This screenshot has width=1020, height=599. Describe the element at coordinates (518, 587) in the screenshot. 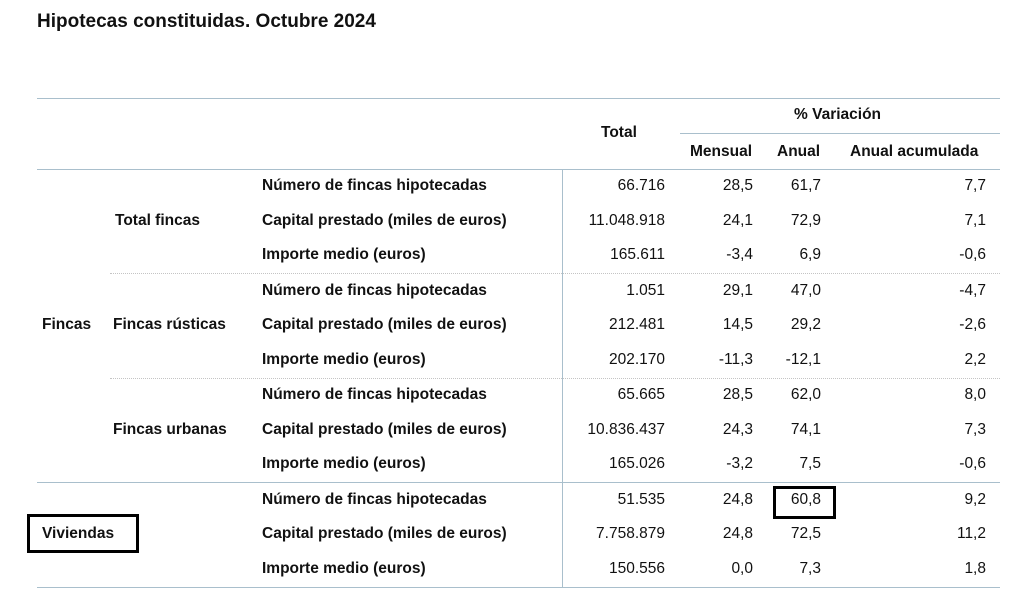

I see `table-bottom-border` at that location.